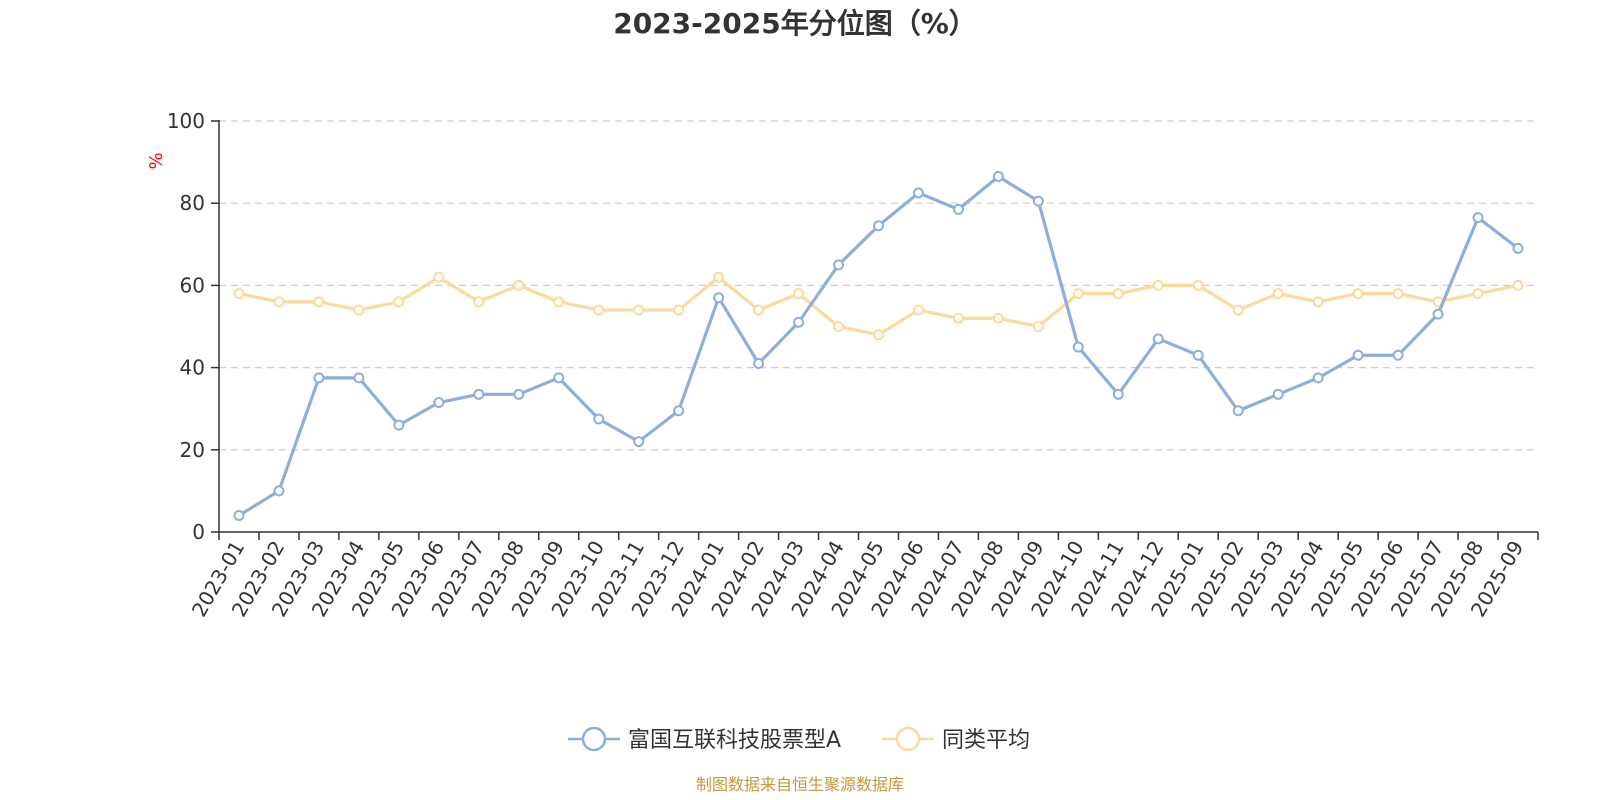  What do you see at coordinates (192, 203) in the screenshot?
I see `y-tick-label: 80` at bounding box center [192, 203].